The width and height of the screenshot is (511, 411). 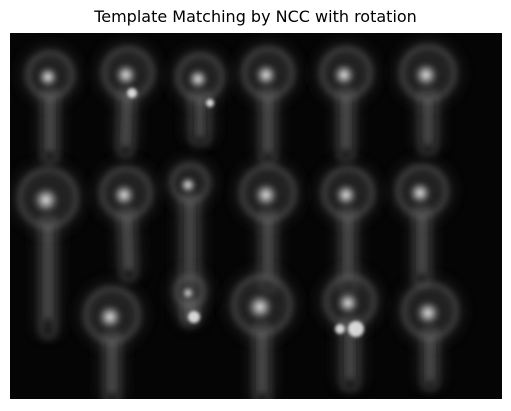 I want to click on figure-title: Template Matching by NCC with rotation, so click(x=255, y=16).